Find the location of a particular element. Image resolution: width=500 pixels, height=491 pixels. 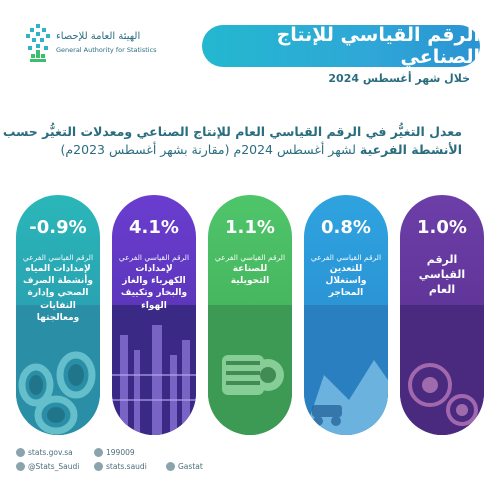

org-name-english: General Authority for Statistics is located at coordinates (106, 50).